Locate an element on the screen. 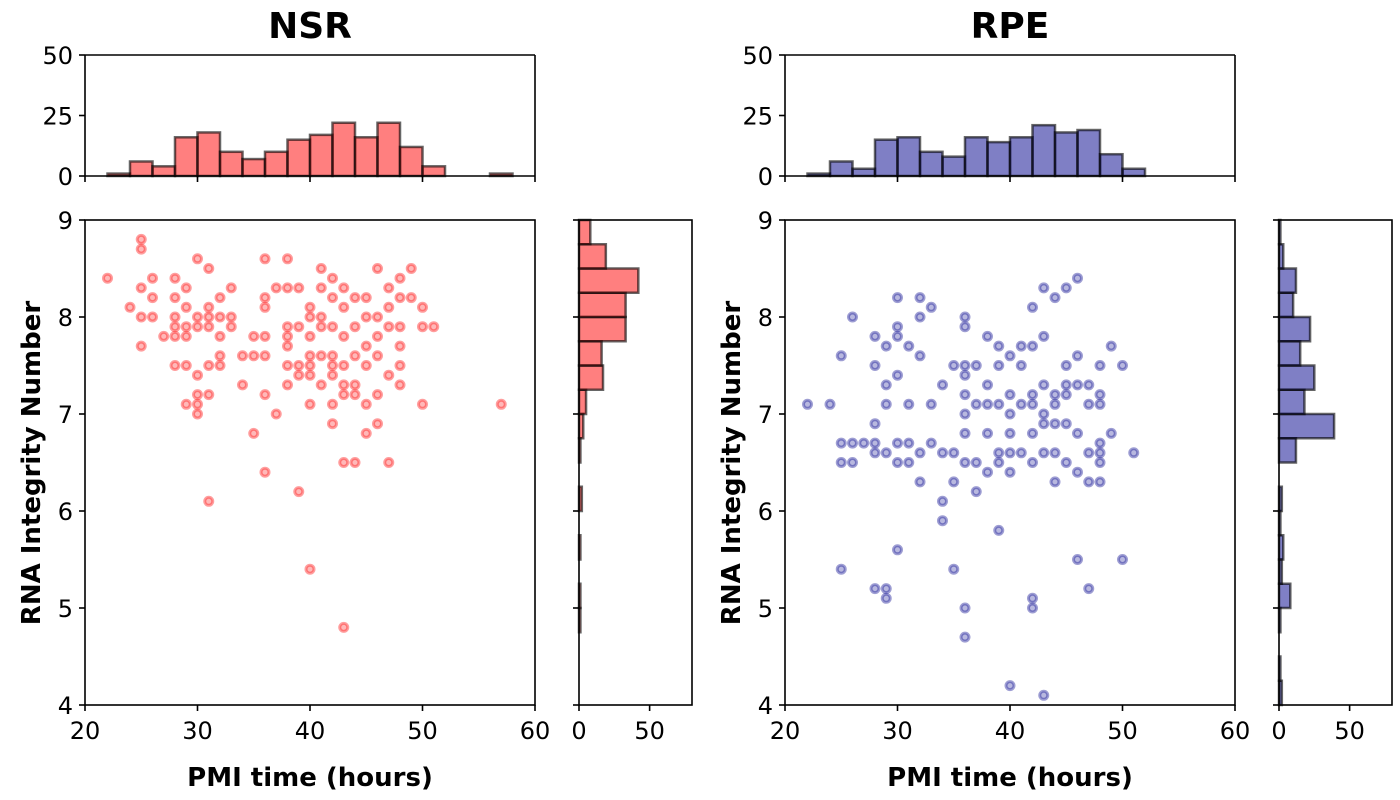 Image resolution: width=1400 pixels, height=800 pixels. x-tick-label: 20 is located at coordinates (85, 731).